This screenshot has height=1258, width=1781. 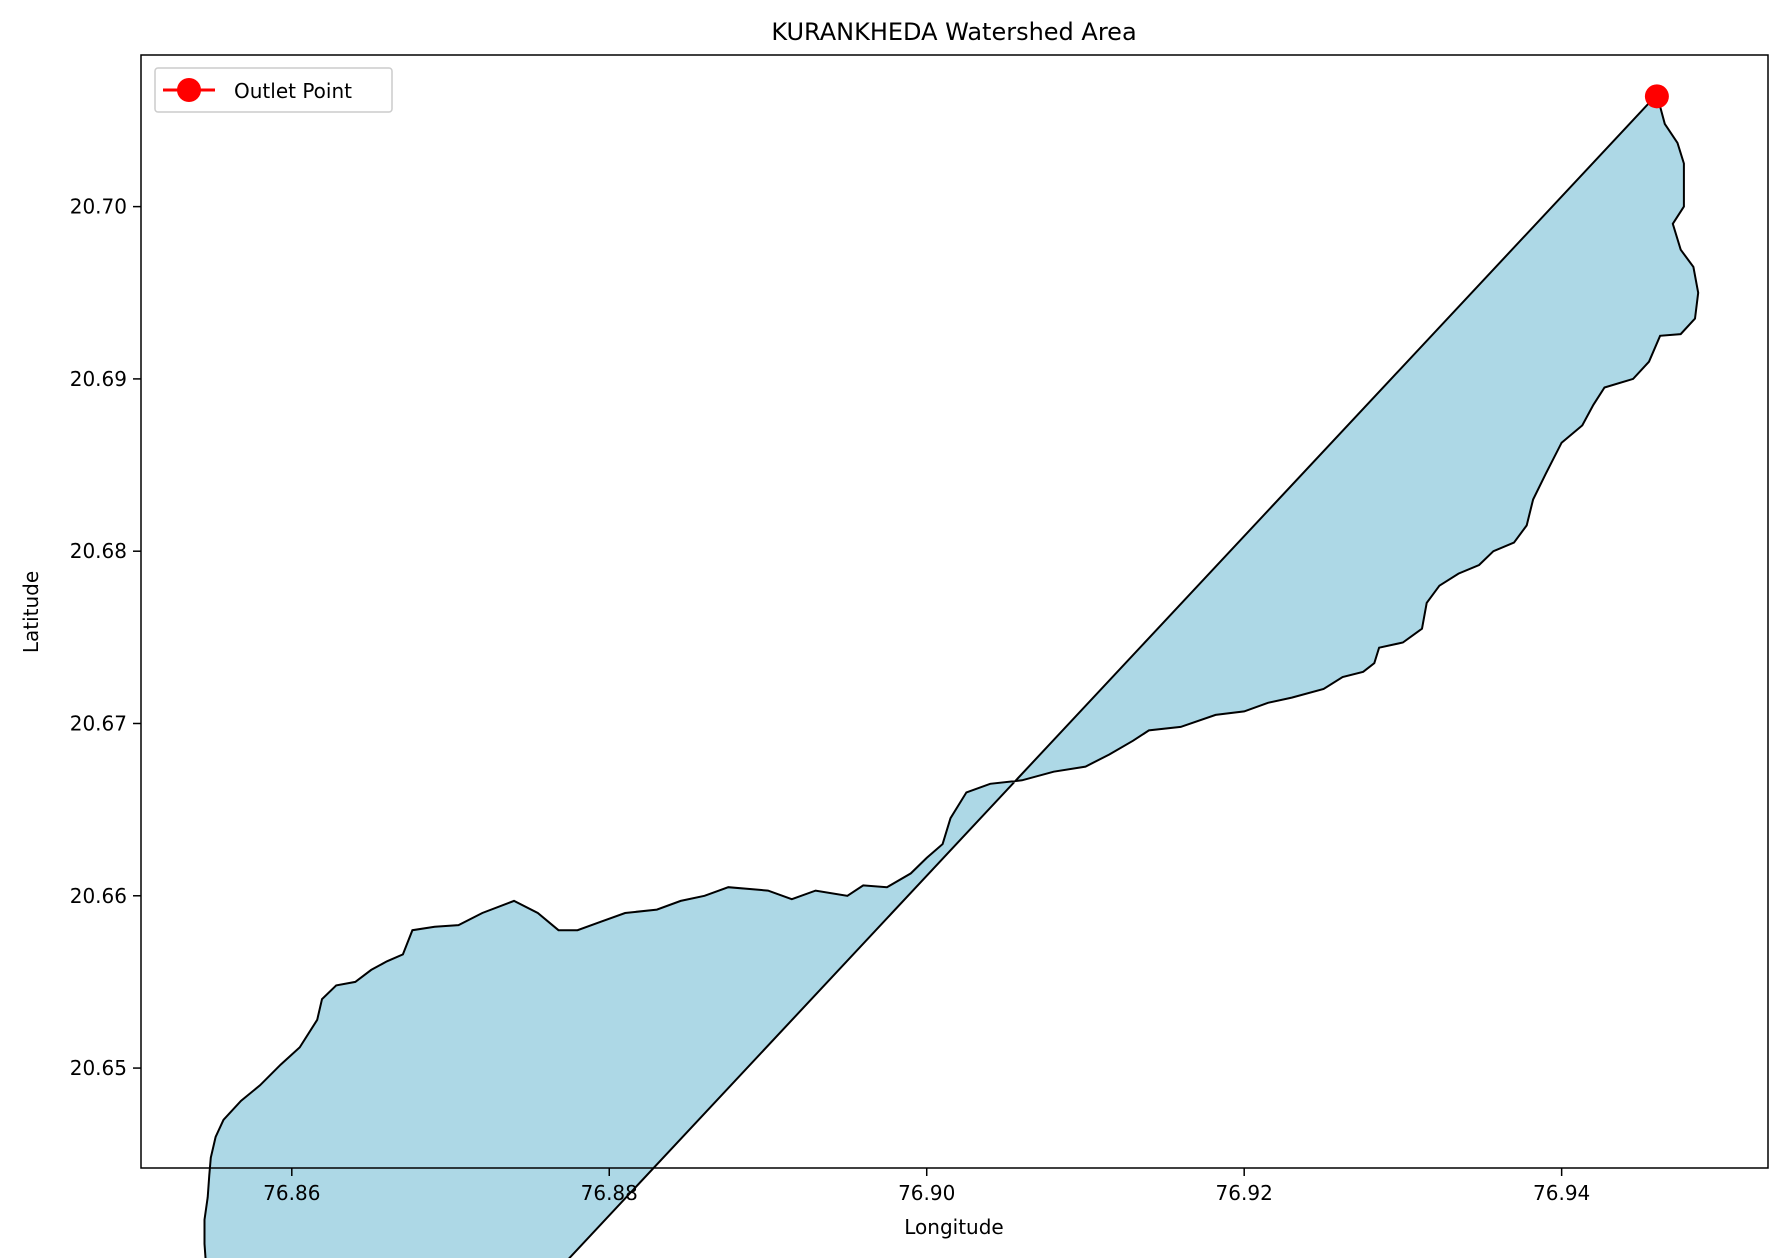 What do you see at coordinates (926, 1193) in the screenshot?
I see `x-tick-label: 76.90` at bounding box center [926, 1193].